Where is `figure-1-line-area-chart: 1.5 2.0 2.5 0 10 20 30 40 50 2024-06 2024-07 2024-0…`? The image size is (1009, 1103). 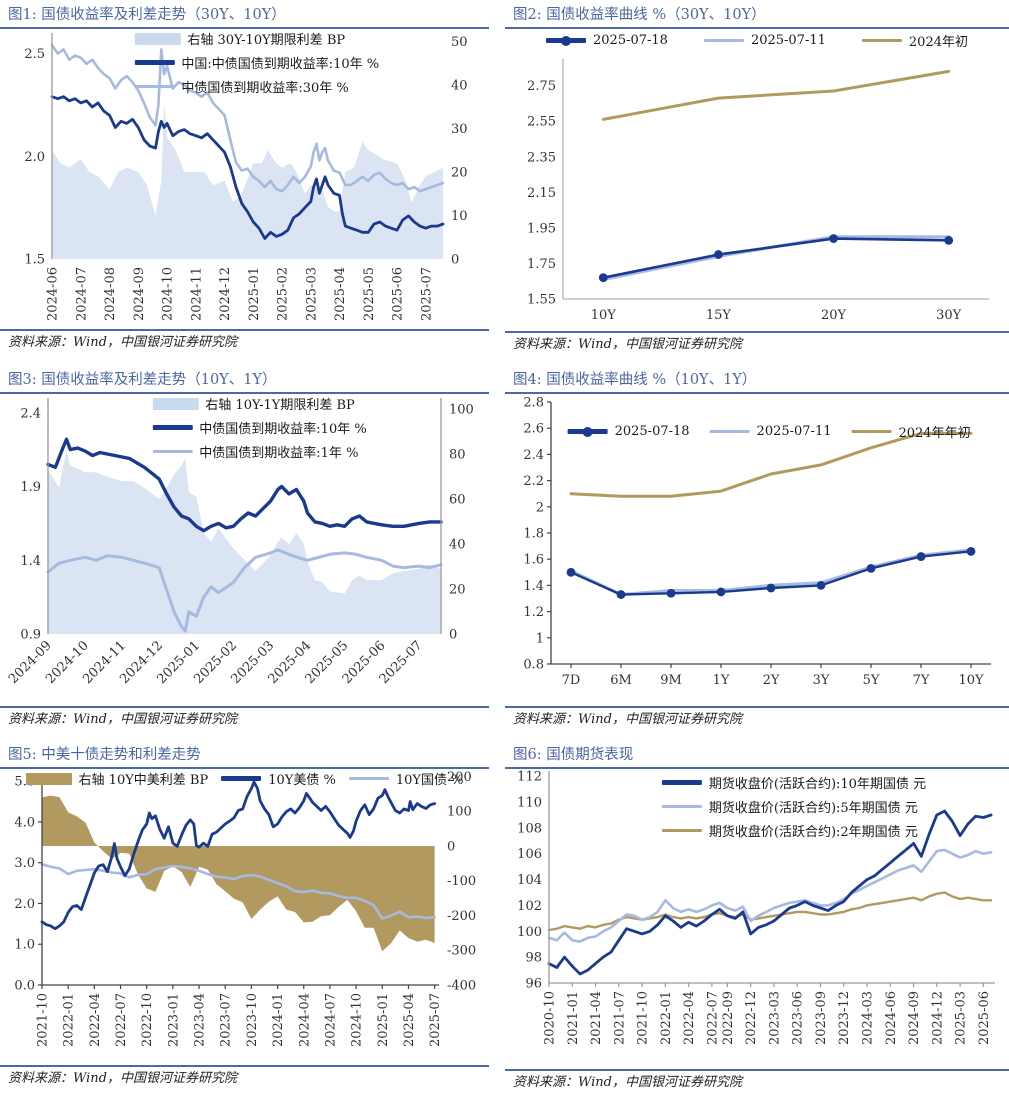 figure-1-line-area-chart: 1.5 2.0 2.5 0 10 20 30 40 50 2024-06 2024-07 2024-0… is located at coordinates (246, 177).